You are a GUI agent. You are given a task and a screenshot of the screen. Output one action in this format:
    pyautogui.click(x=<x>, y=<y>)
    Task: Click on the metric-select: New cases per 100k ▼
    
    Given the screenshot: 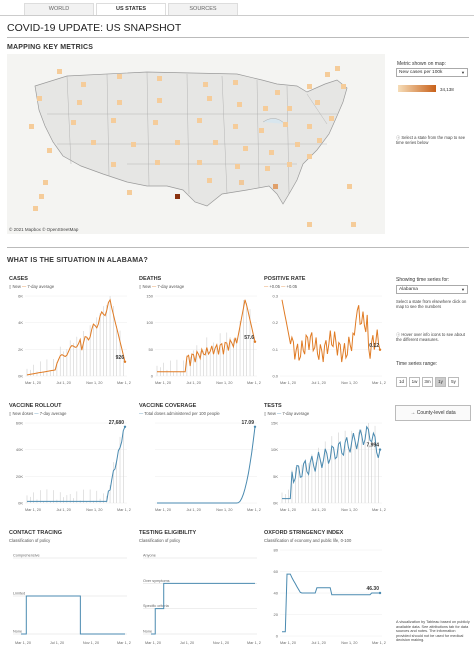 What is the action you would take?
    pyautogui.click(x=432, y=72)
    